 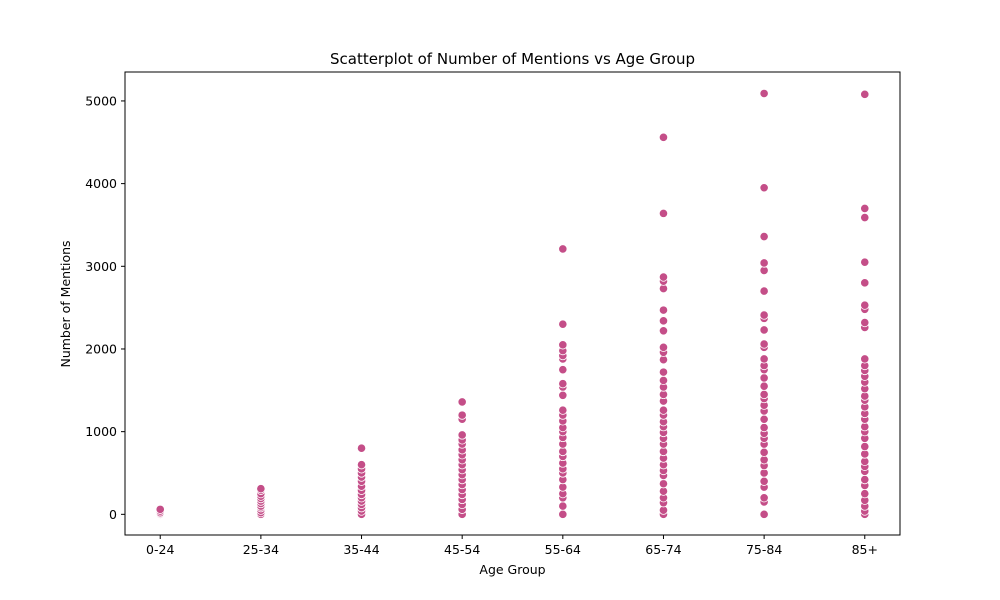 I want to click on x-axis-label: Age Group, so click(x=512, y=569).